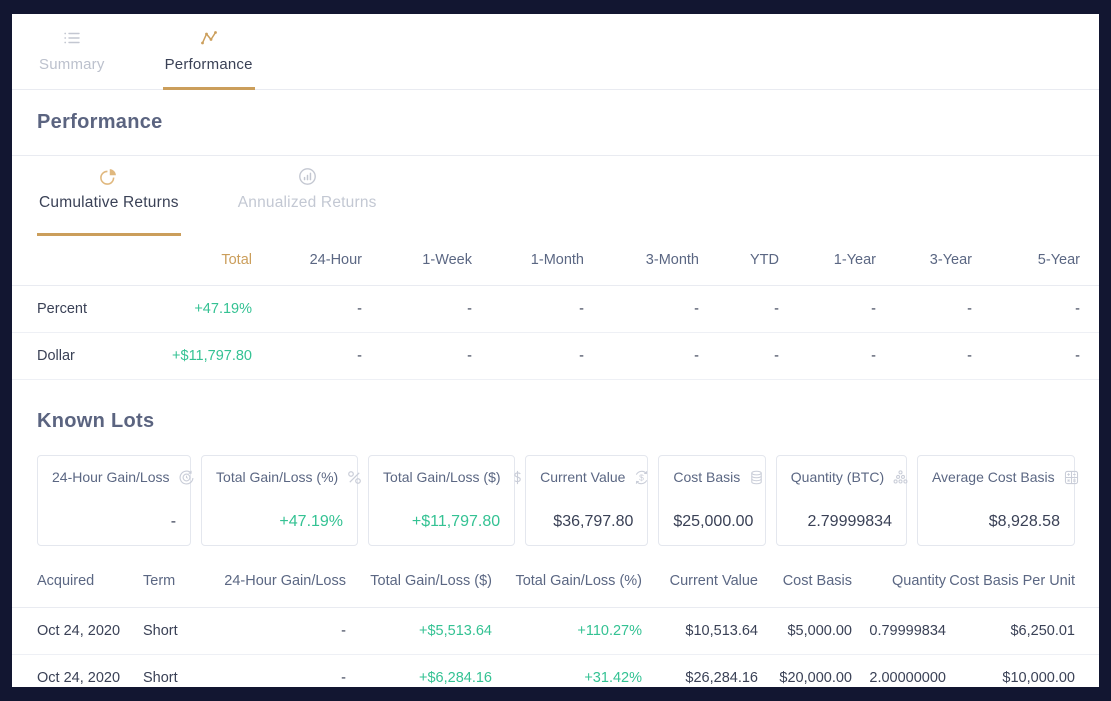  What do you see at coordinates (72, 51) in the screenshot?
I see `tab-summary: Summary` at bounding box center [72, 51].